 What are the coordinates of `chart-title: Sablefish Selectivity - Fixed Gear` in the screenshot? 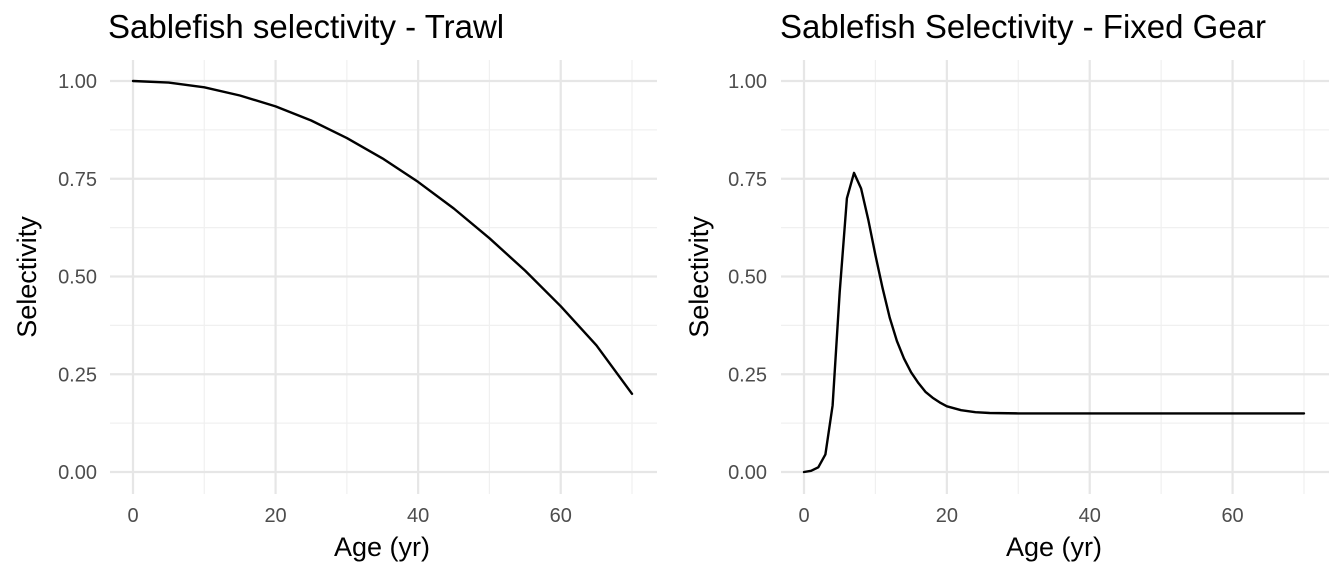 It's located at (1023, 26).